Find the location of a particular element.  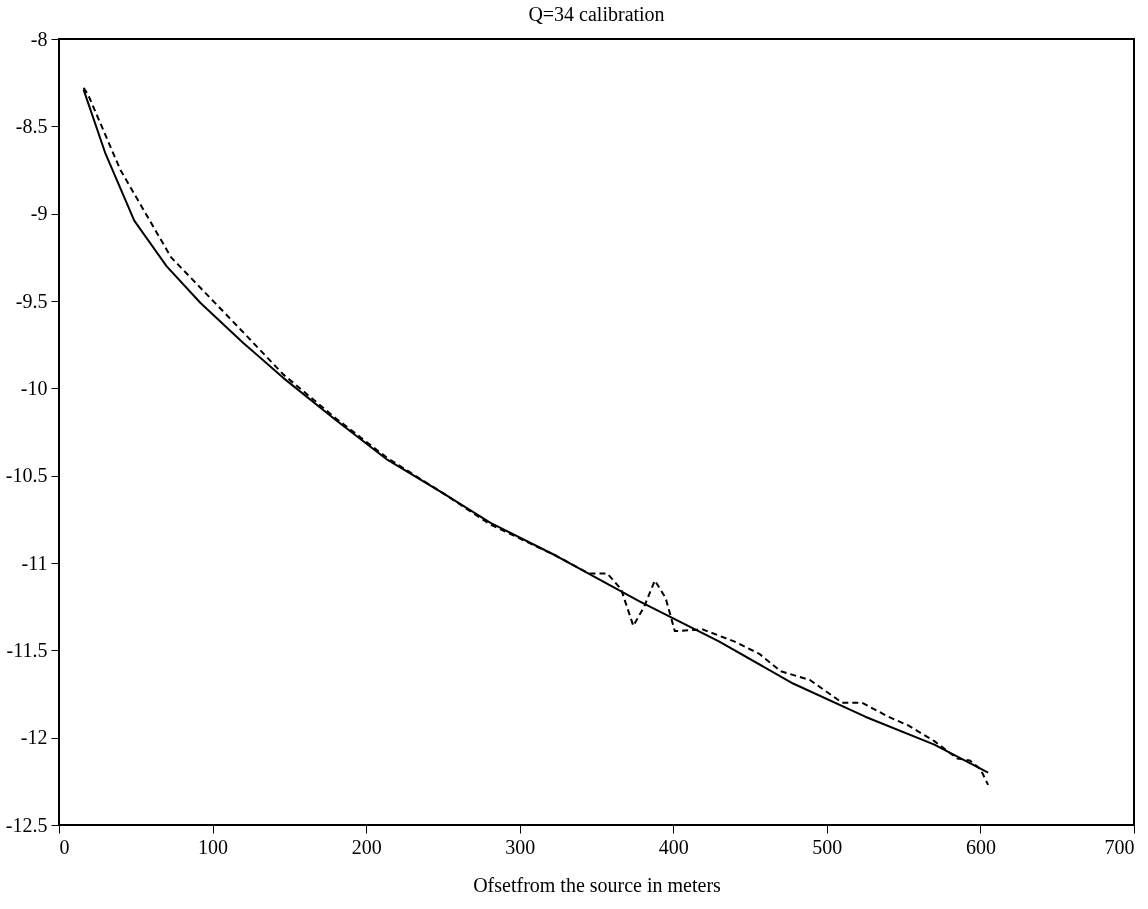

x-tick-label: 0 is located at coordinates (64, 846).